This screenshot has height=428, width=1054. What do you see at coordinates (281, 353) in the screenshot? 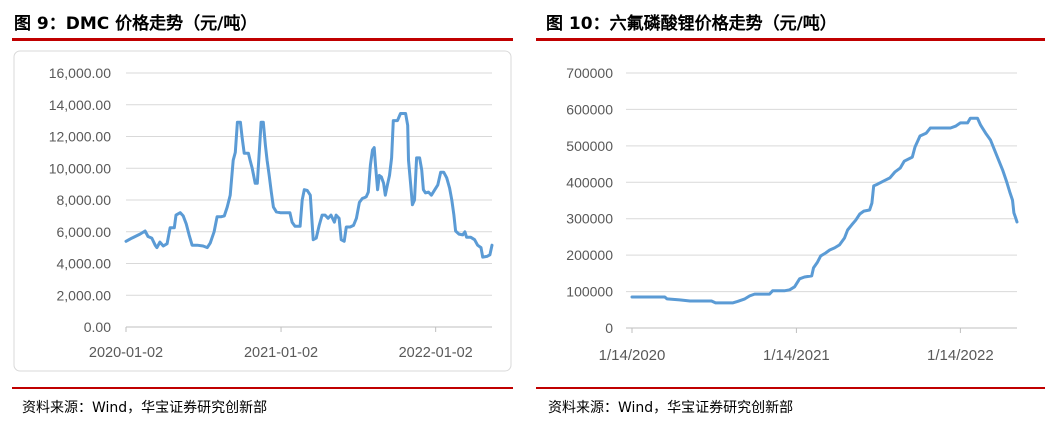
I see `x-tick-label: 2021-01-02` at bounding box center [281, 353].